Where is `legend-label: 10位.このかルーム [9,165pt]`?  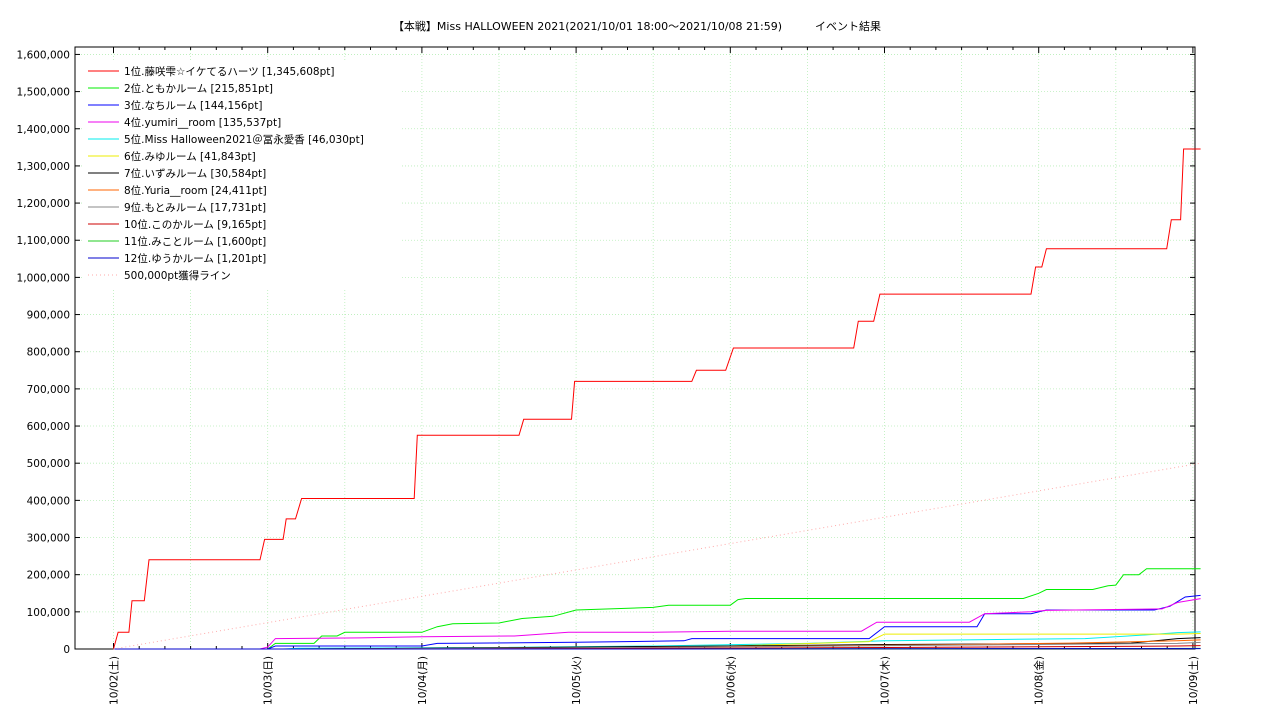
legend-label: 10位.このかルーム [9,165pt] is located at coordinates (195, 224).